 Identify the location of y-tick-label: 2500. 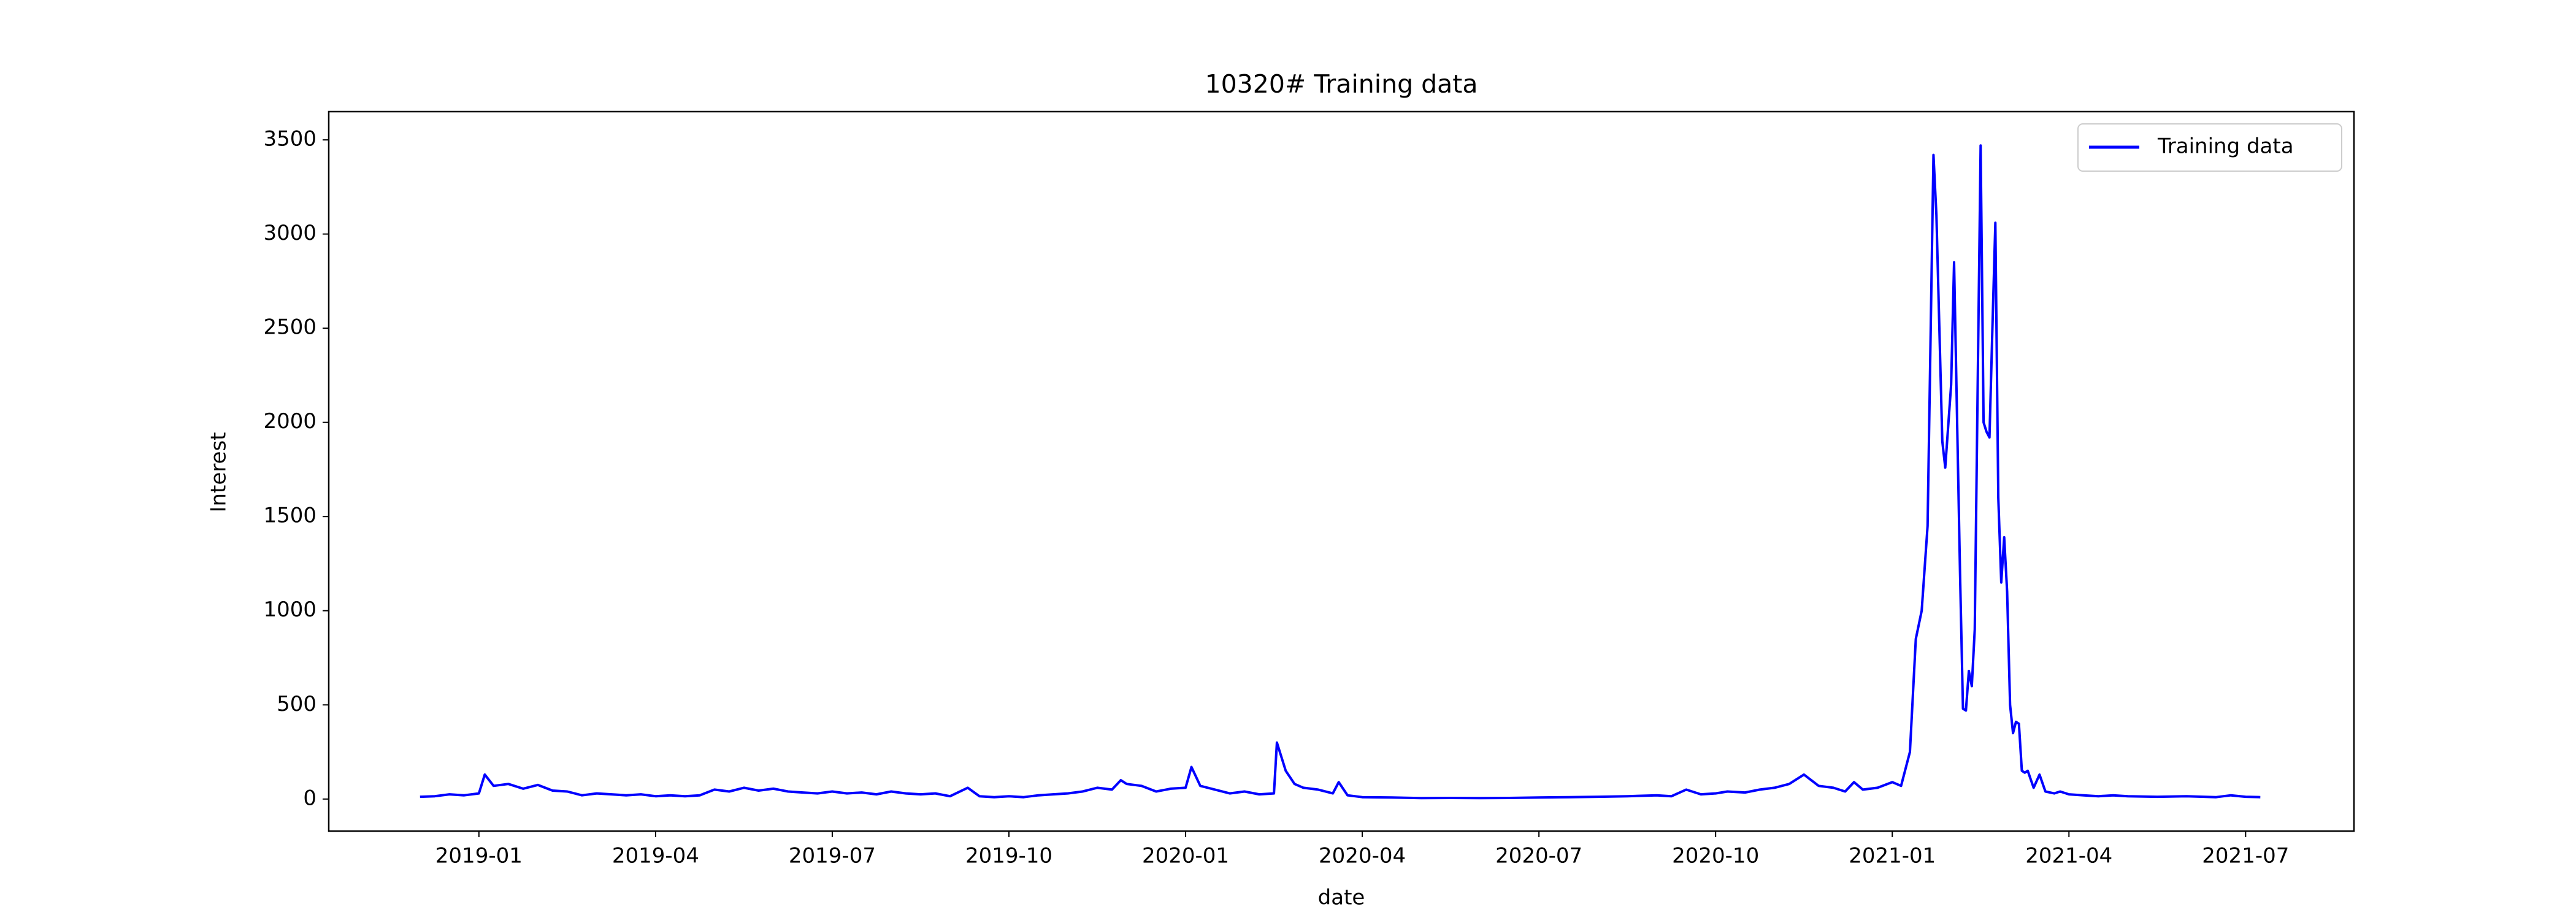
(289, 327).